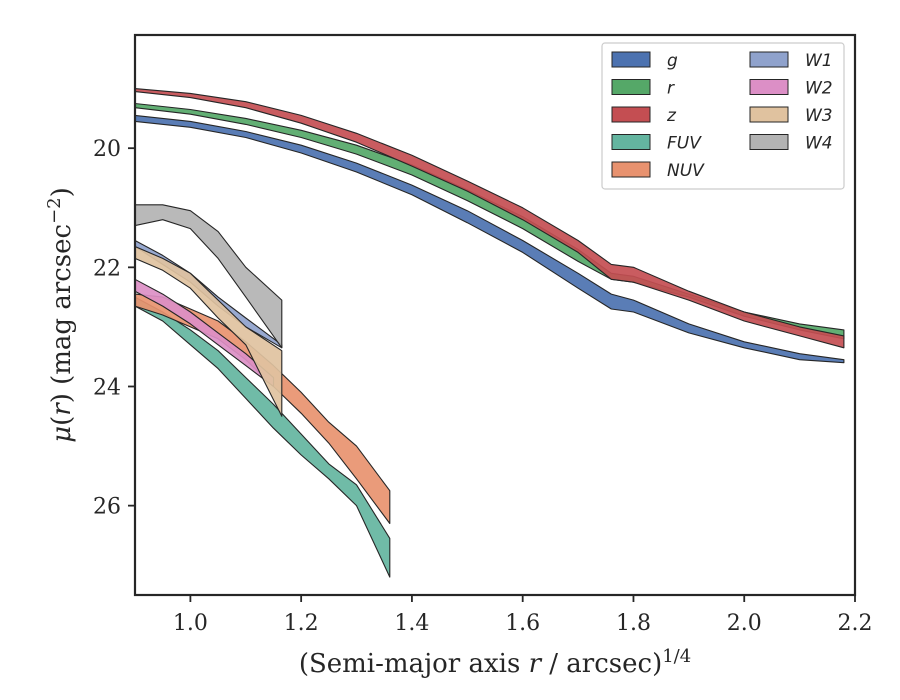 This screenshot has height=700, width=900. I want to click on x-tick-label: 1.4, so click(411, 623).